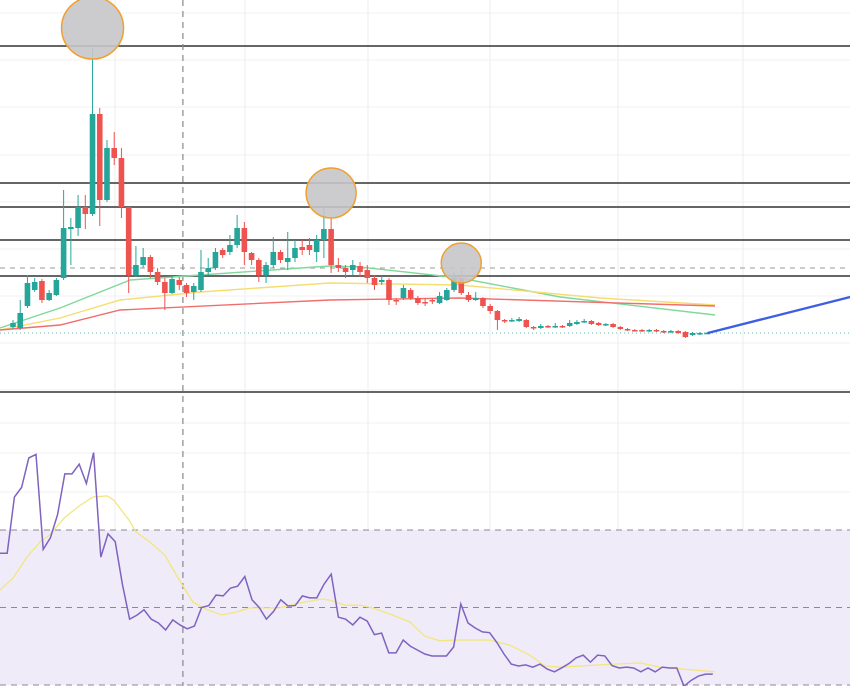 The image size is (850, 686). What do you see at coordinates (358, 314) in the screenshot?
I see `ma_slow-line` at bounding box center [358, 314].